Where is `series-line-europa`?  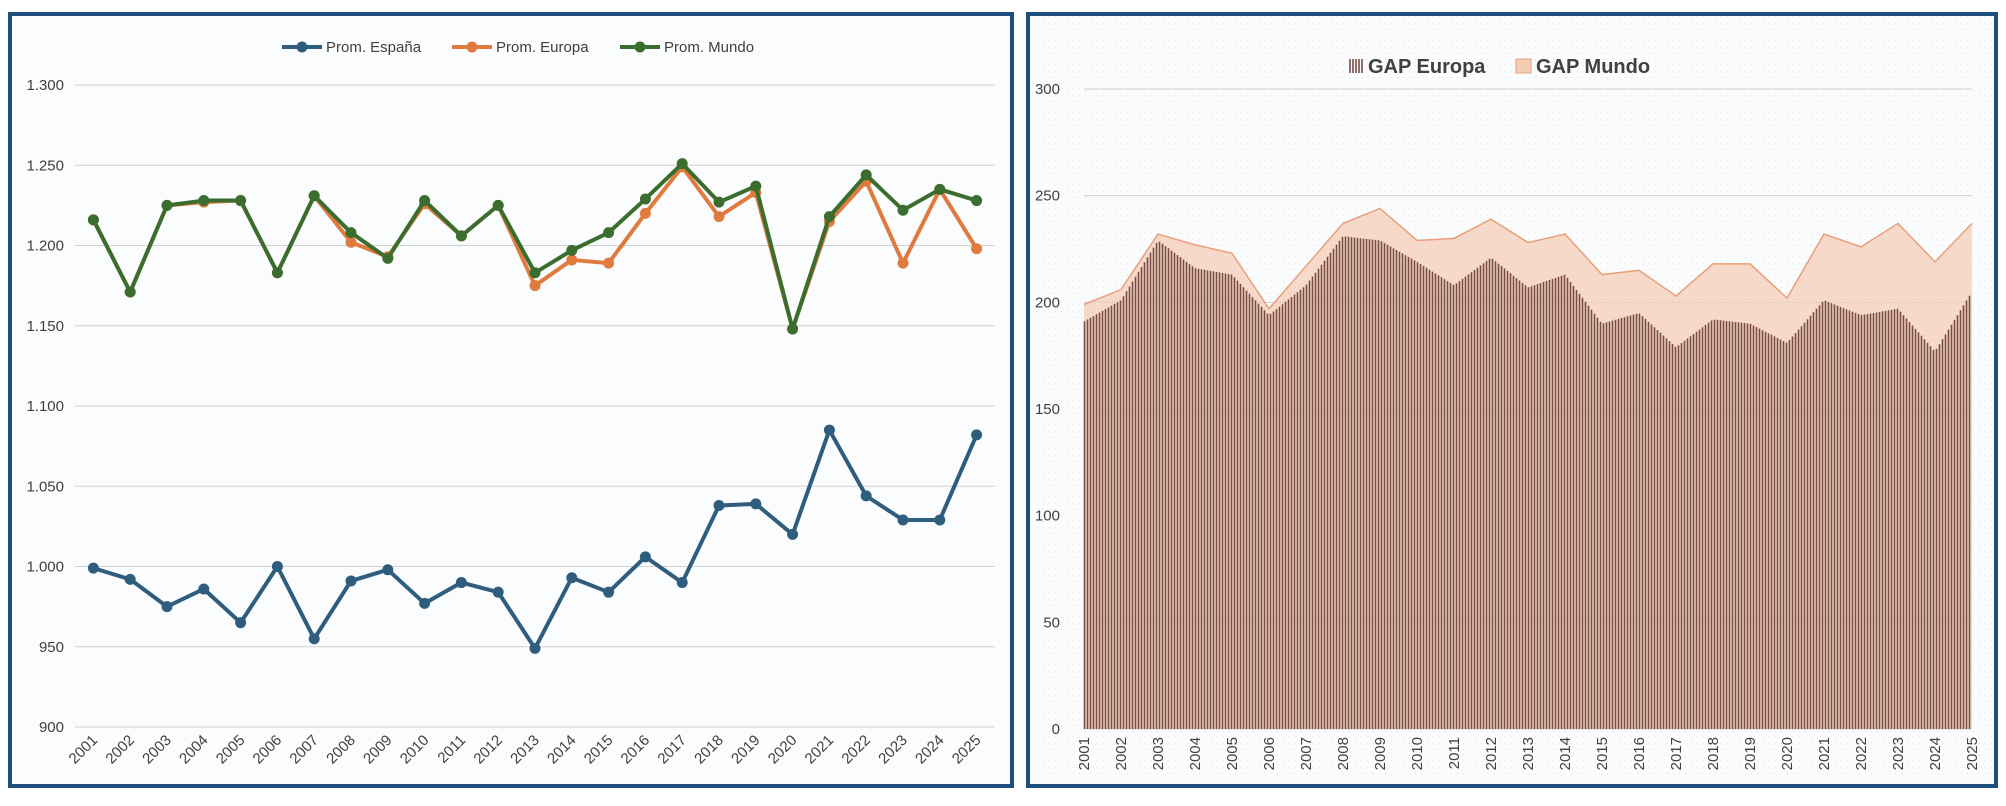
series-line-europa is located at coordinates (535, 247).